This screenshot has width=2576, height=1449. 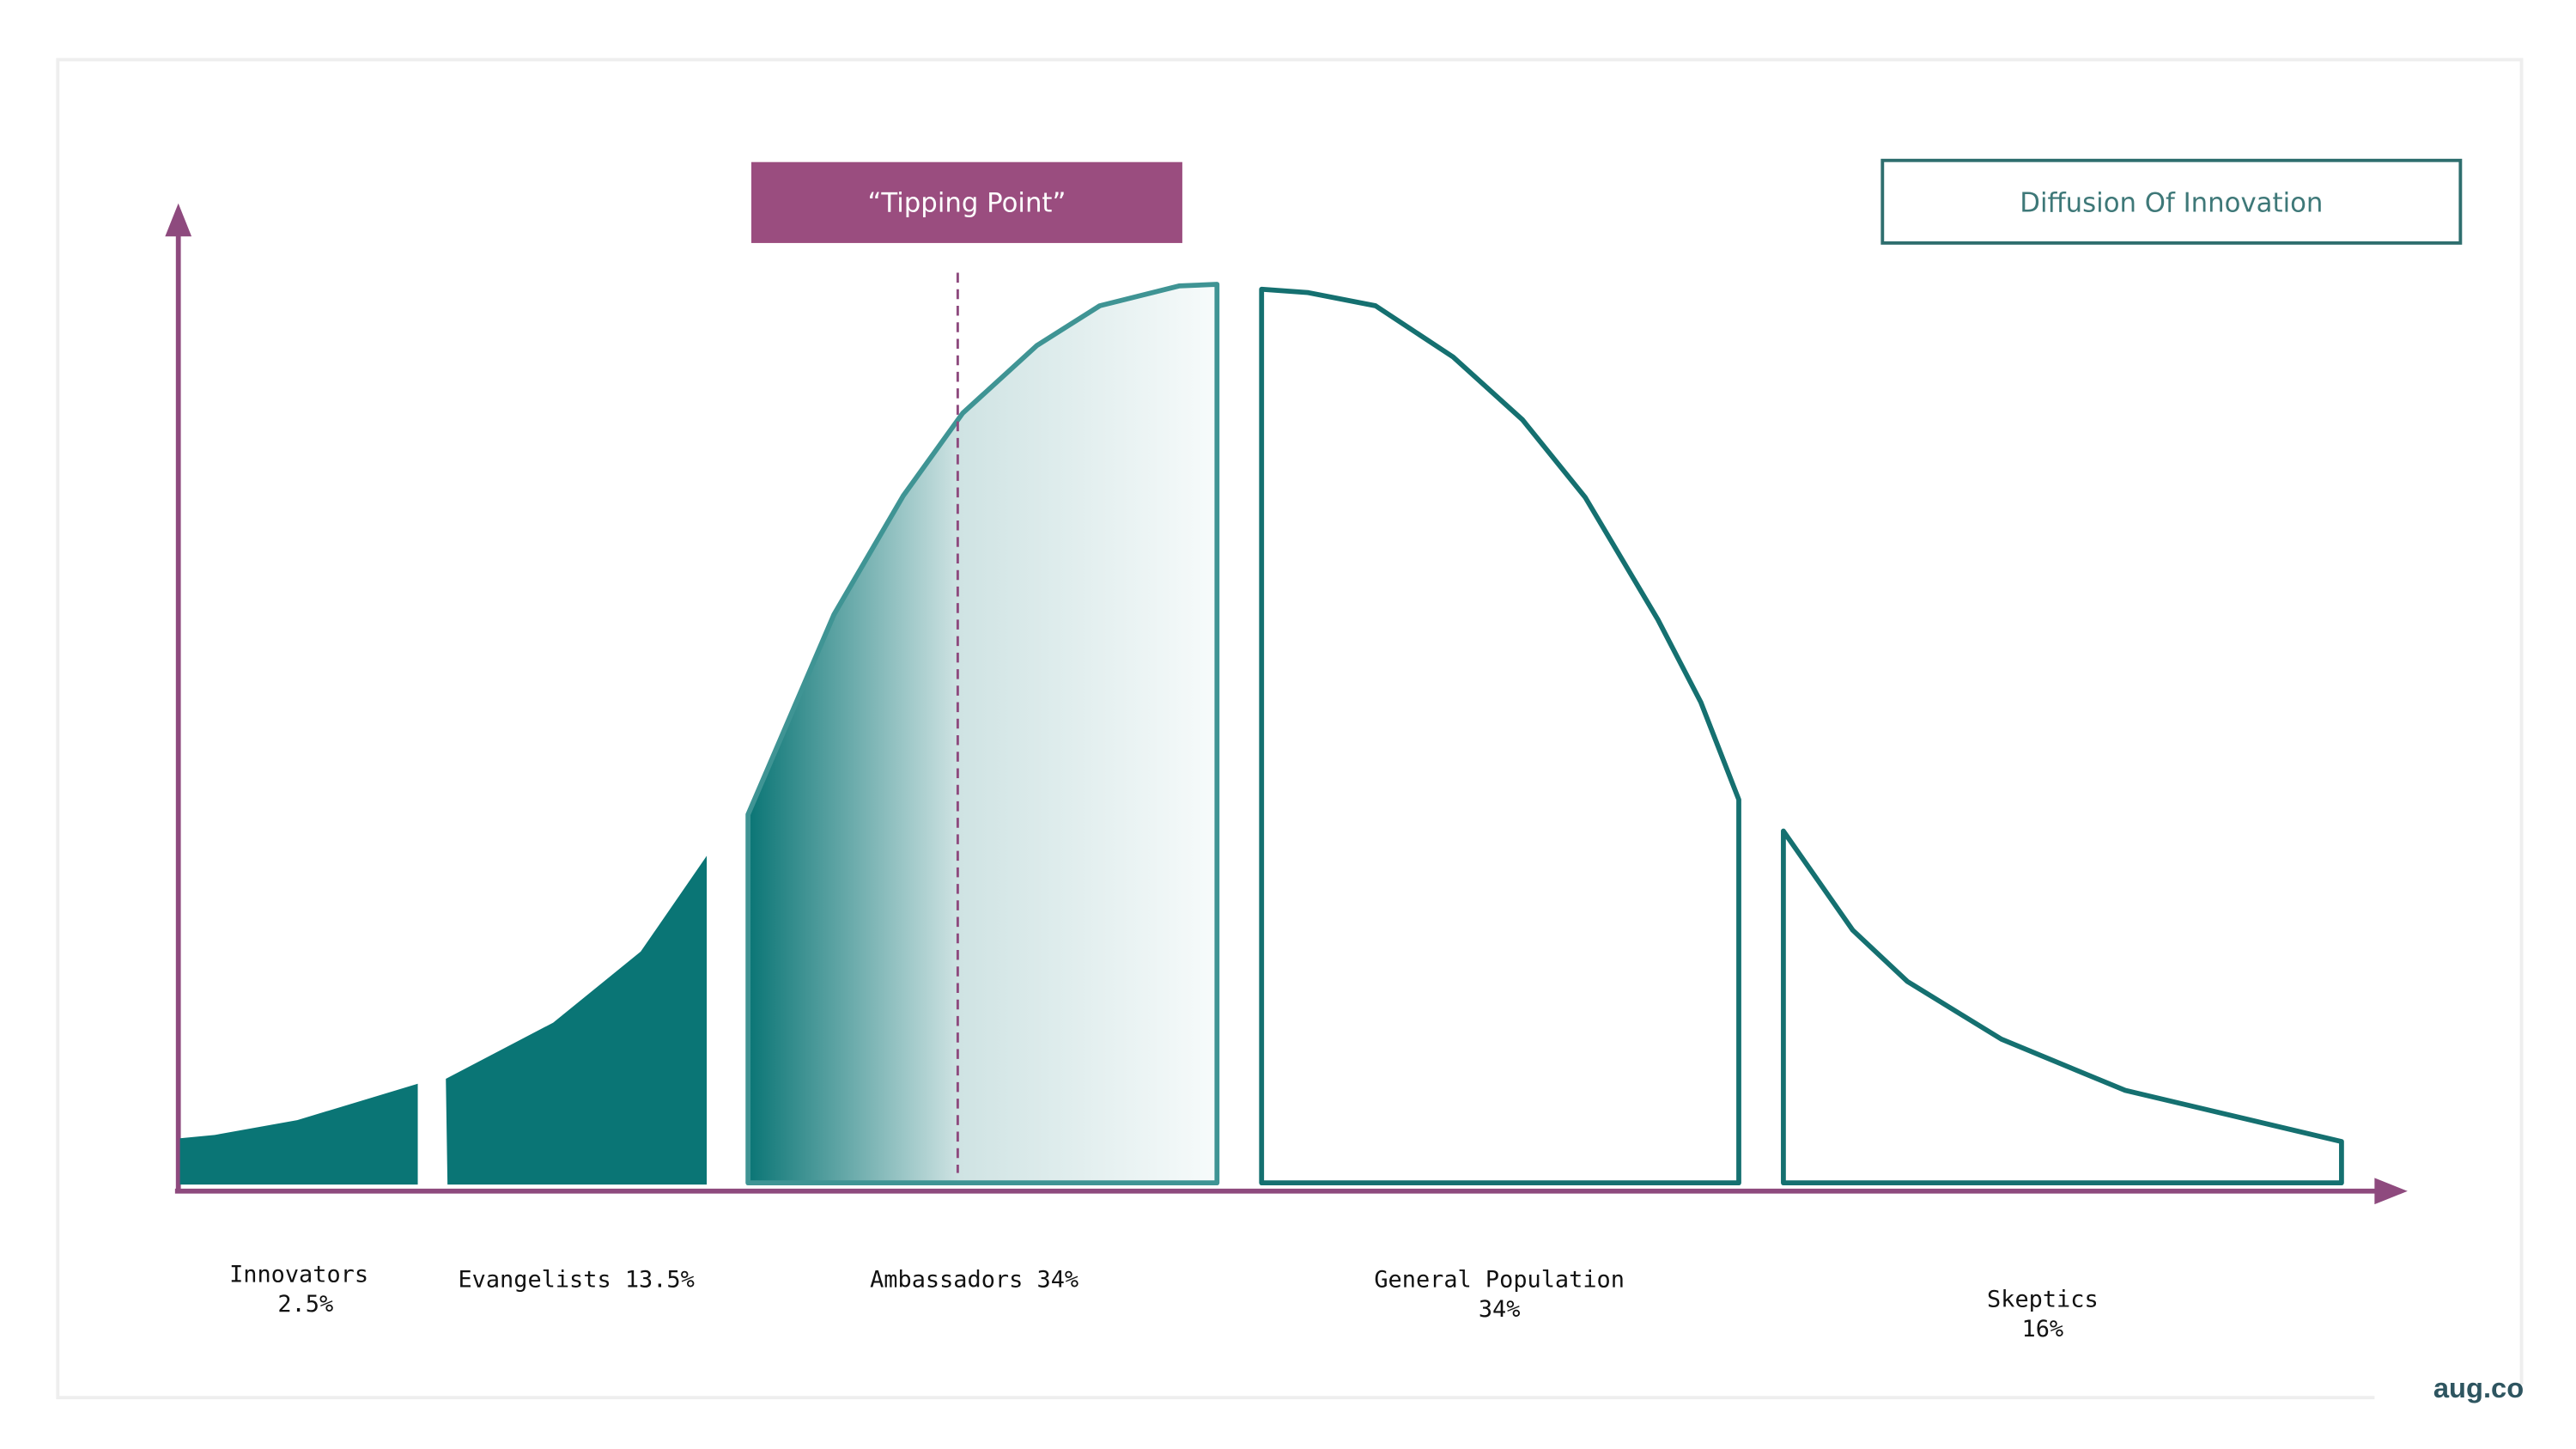 I want to click on title-label: Diffusion Of Innovation, so click(x=2171, y=202).